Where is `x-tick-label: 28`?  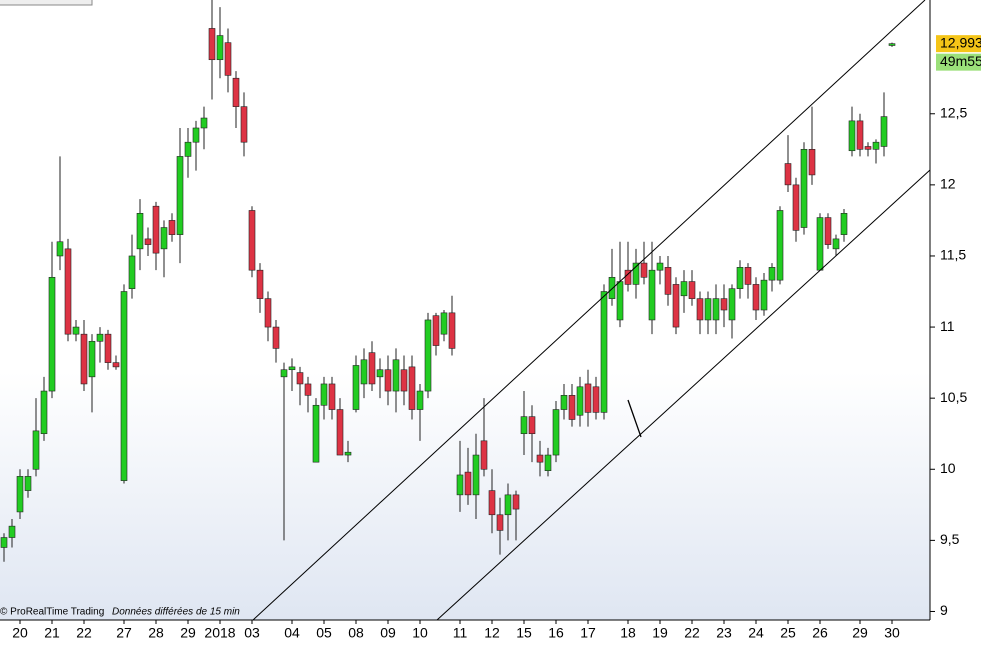 x-tick-label: 28 is located at coordinates (156, 633).